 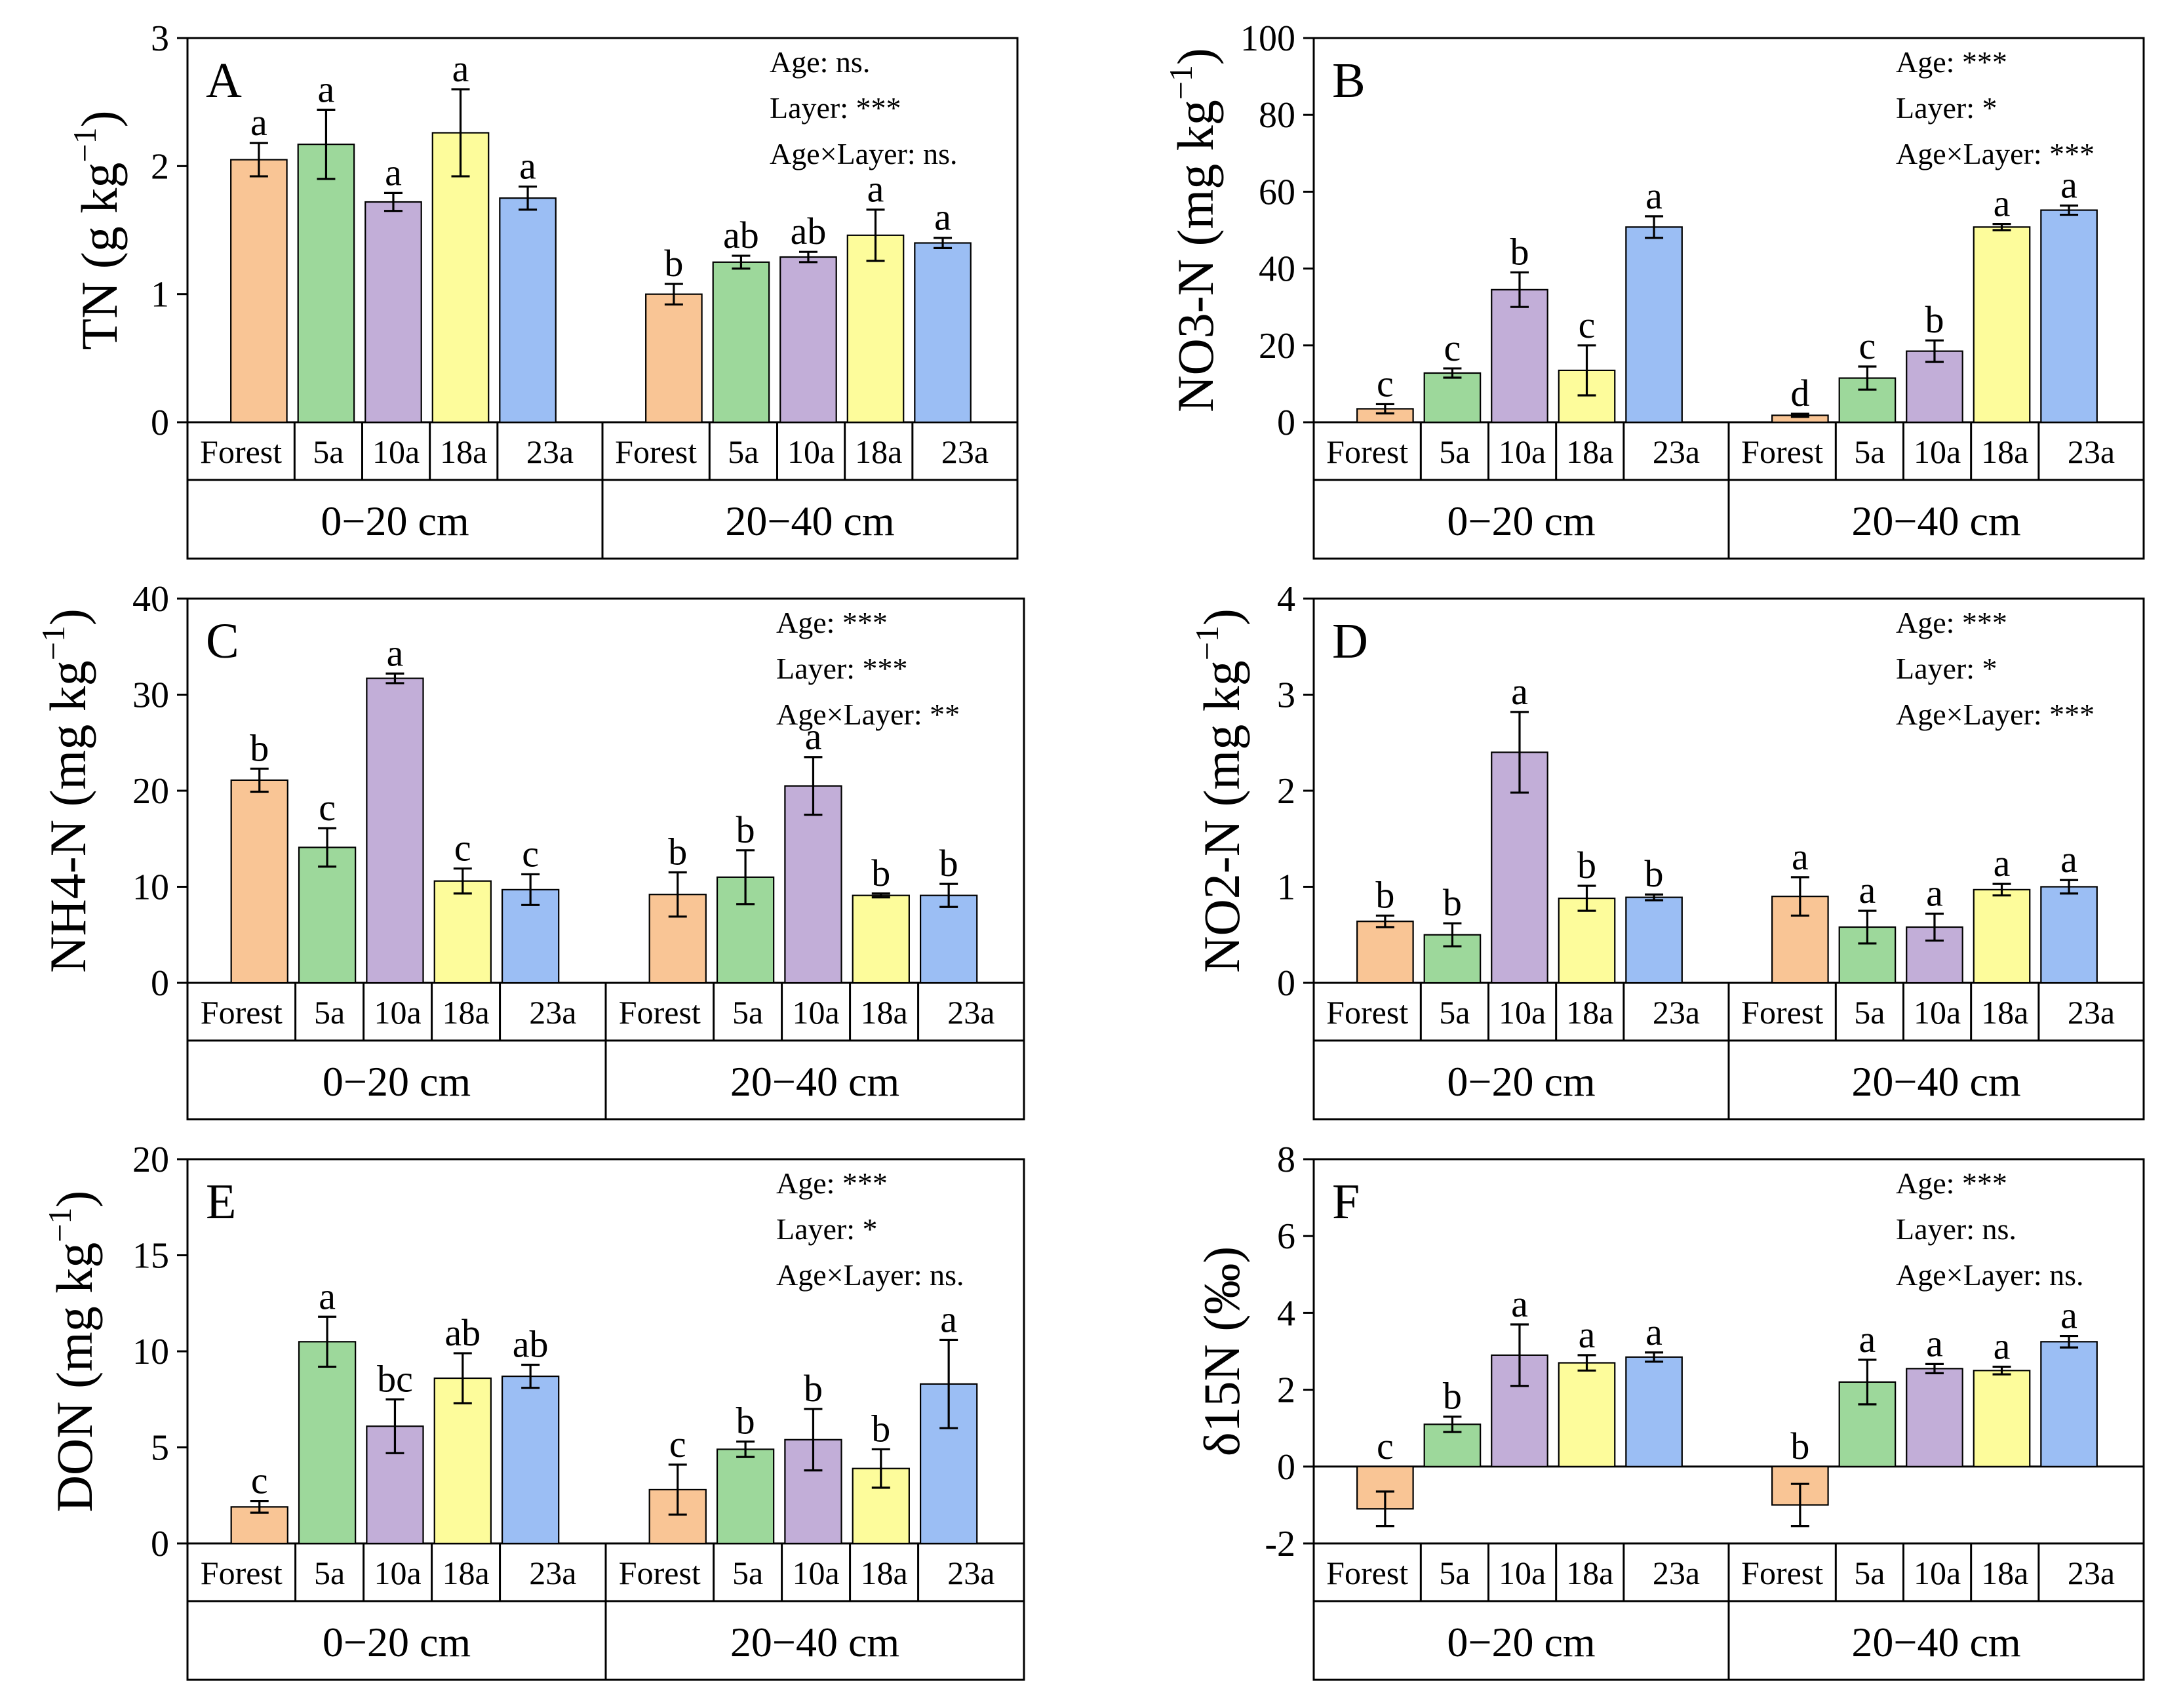 I want to click on y-tick-label: 30, so click(x=150, y=695).